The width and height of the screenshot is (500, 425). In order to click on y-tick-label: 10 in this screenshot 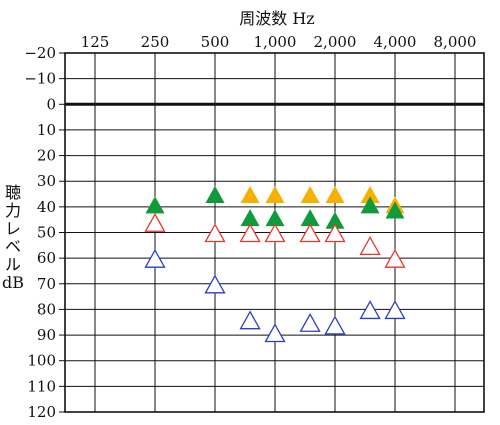, I will do `click(46, 130)`.